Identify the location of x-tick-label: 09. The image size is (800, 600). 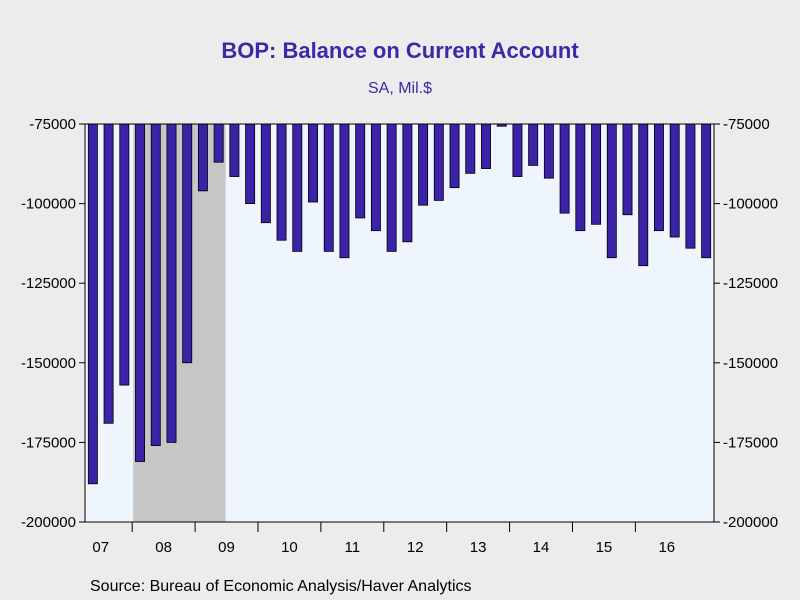
(226, 547).